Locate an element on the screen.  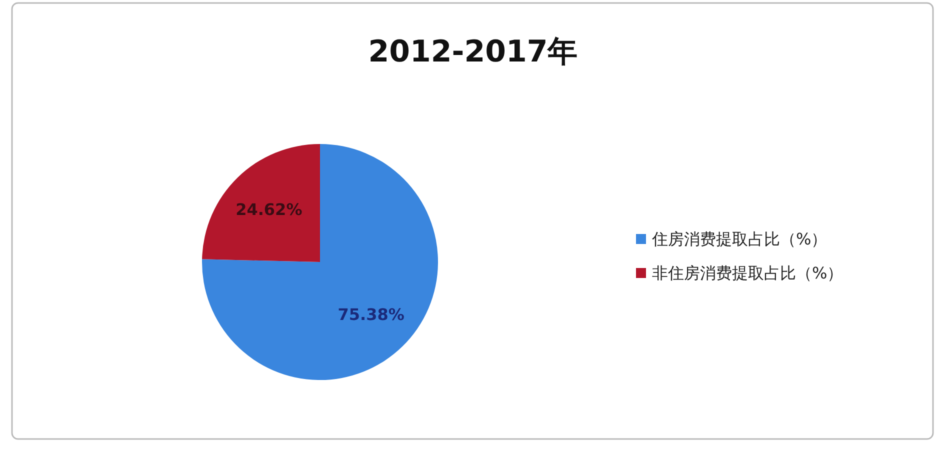
legend-label: 非住房消费提取占比（%） is located at coordinates (748, 273).